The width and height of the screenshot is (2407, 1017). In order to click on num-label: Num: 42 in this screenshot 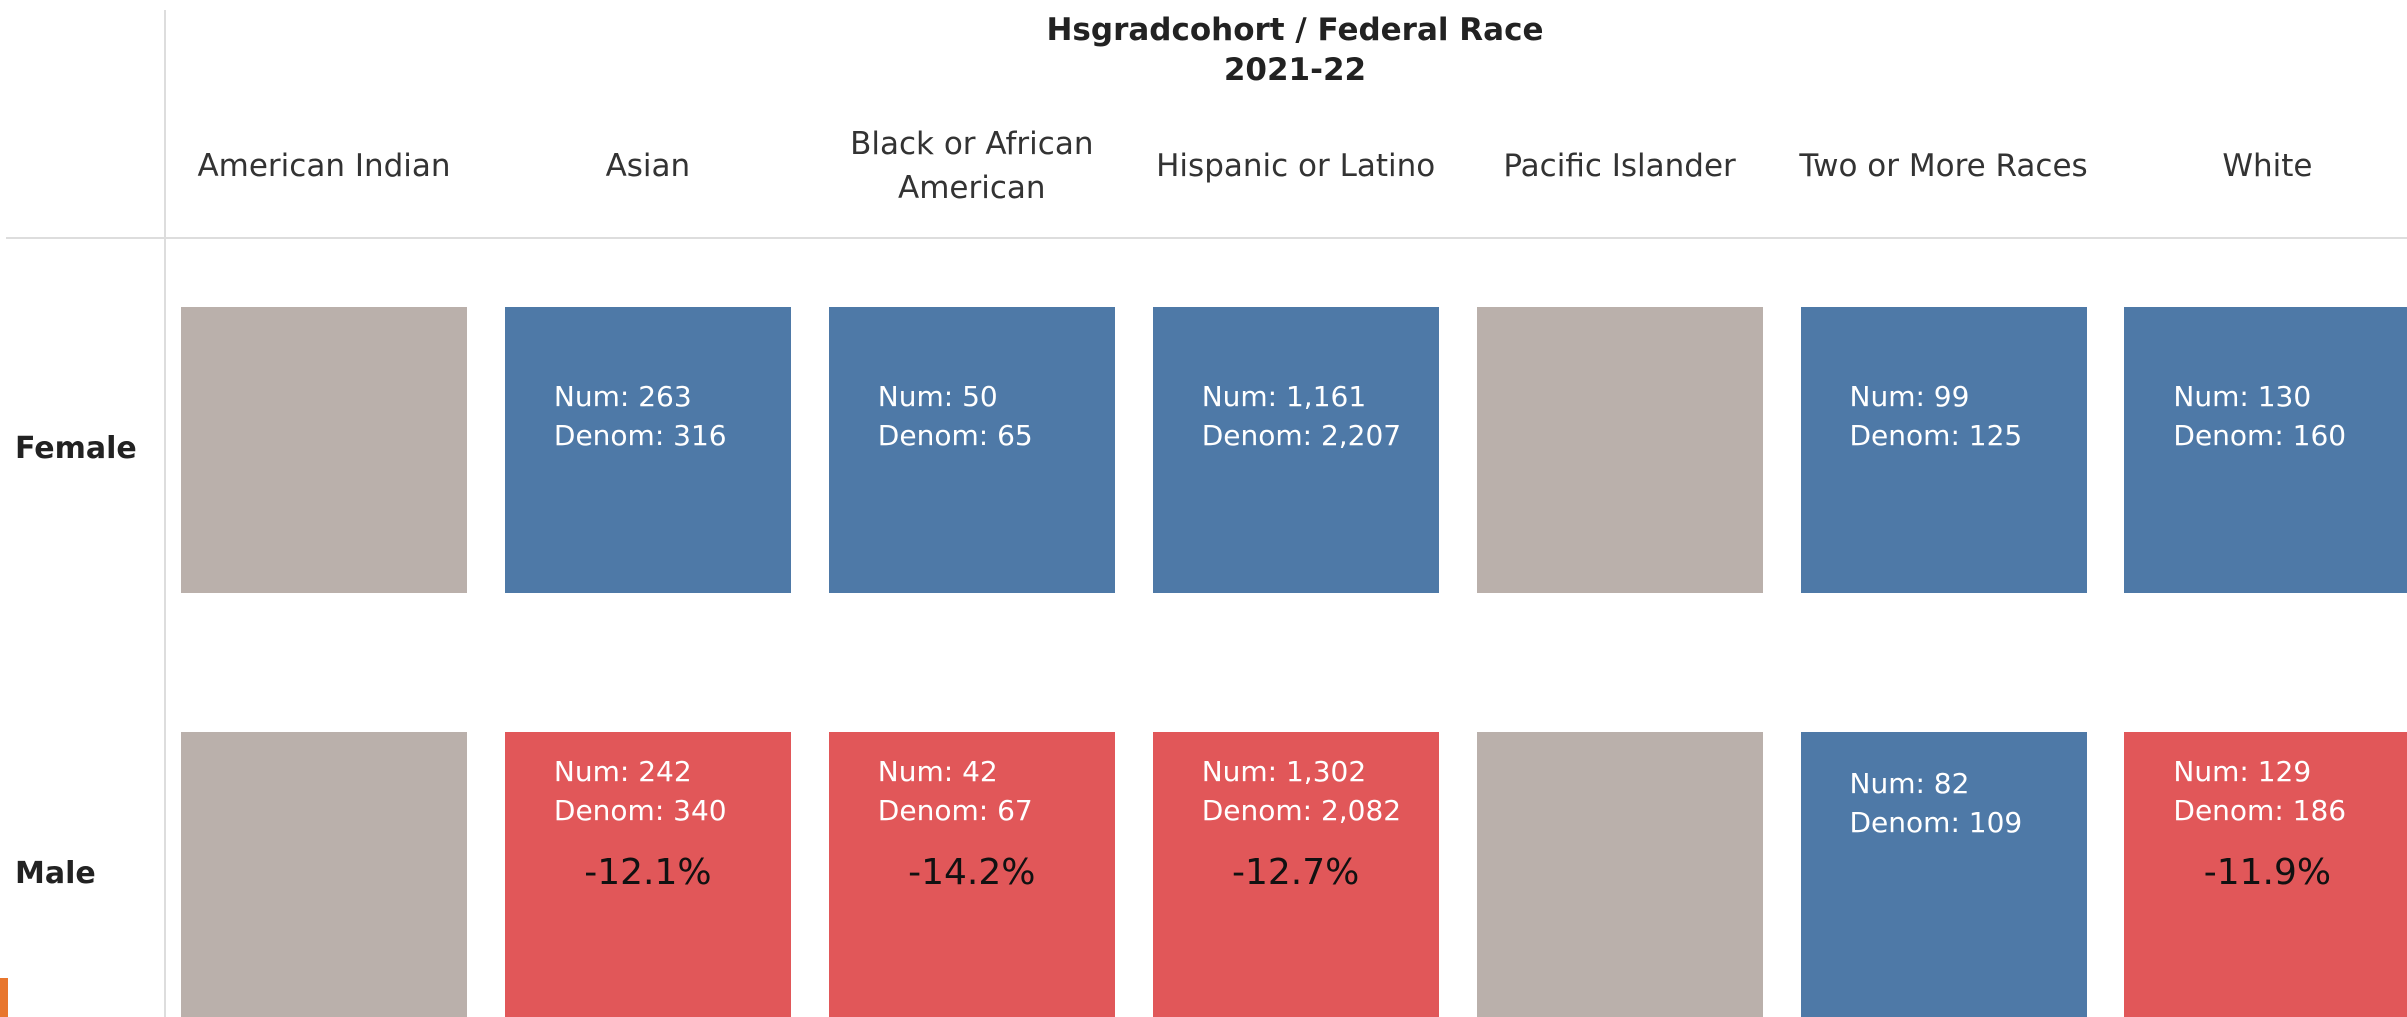, I will do `click(937, 771)`.